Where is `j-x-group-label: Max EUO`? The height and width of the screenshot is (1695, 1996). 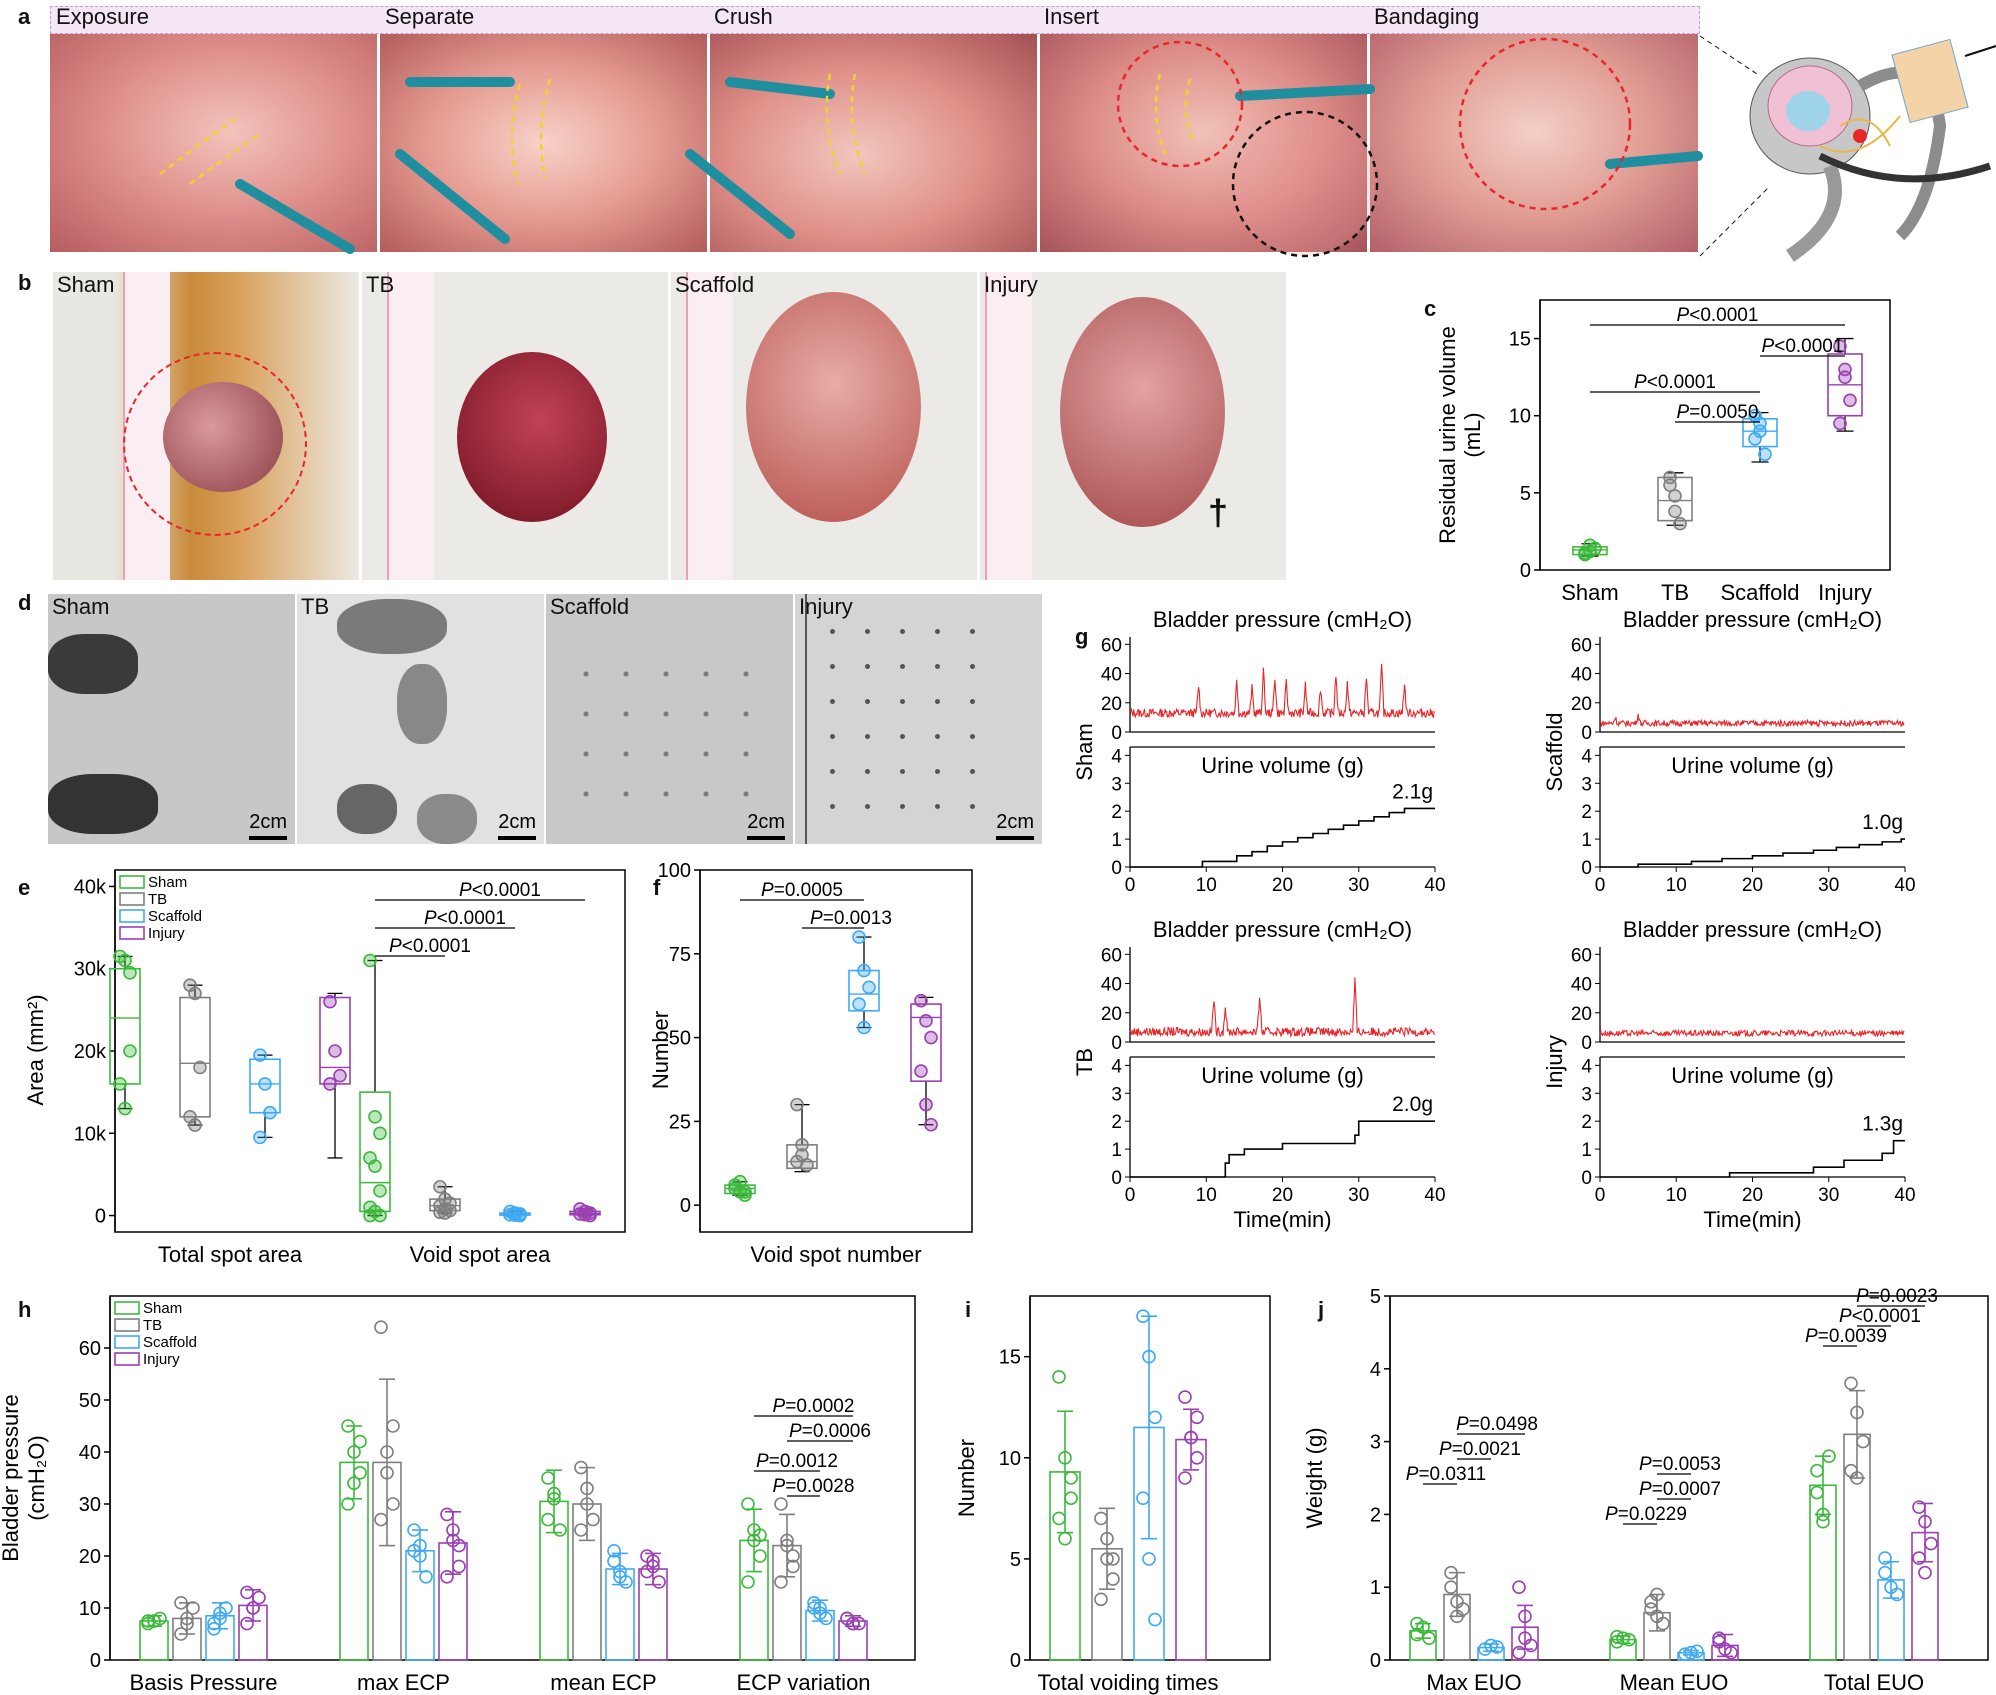 j-x-group-label: Max EUO is located at coordinates (1473, 1682).